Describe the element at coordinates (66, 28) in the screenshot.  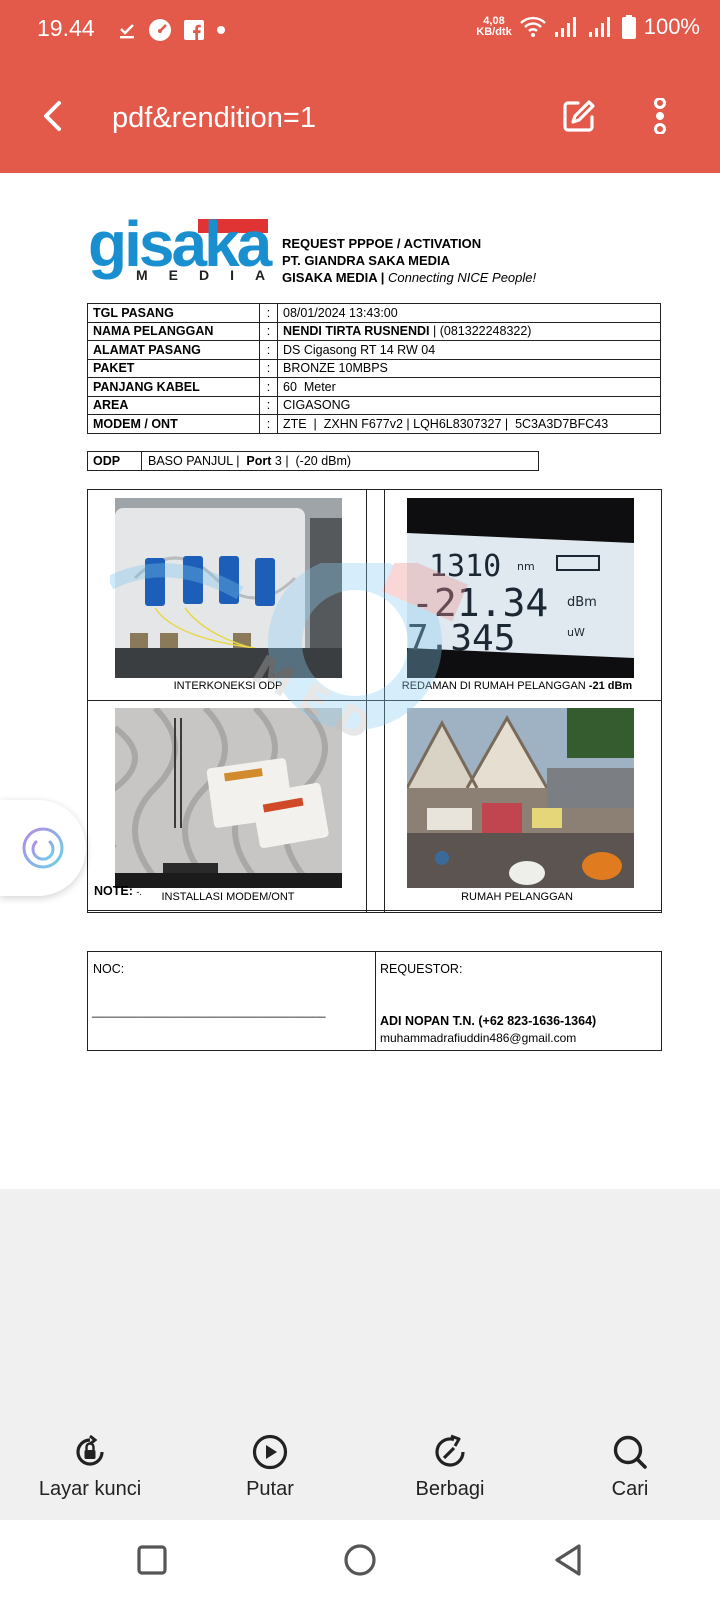
I see `status-time: 19.44` at that location.